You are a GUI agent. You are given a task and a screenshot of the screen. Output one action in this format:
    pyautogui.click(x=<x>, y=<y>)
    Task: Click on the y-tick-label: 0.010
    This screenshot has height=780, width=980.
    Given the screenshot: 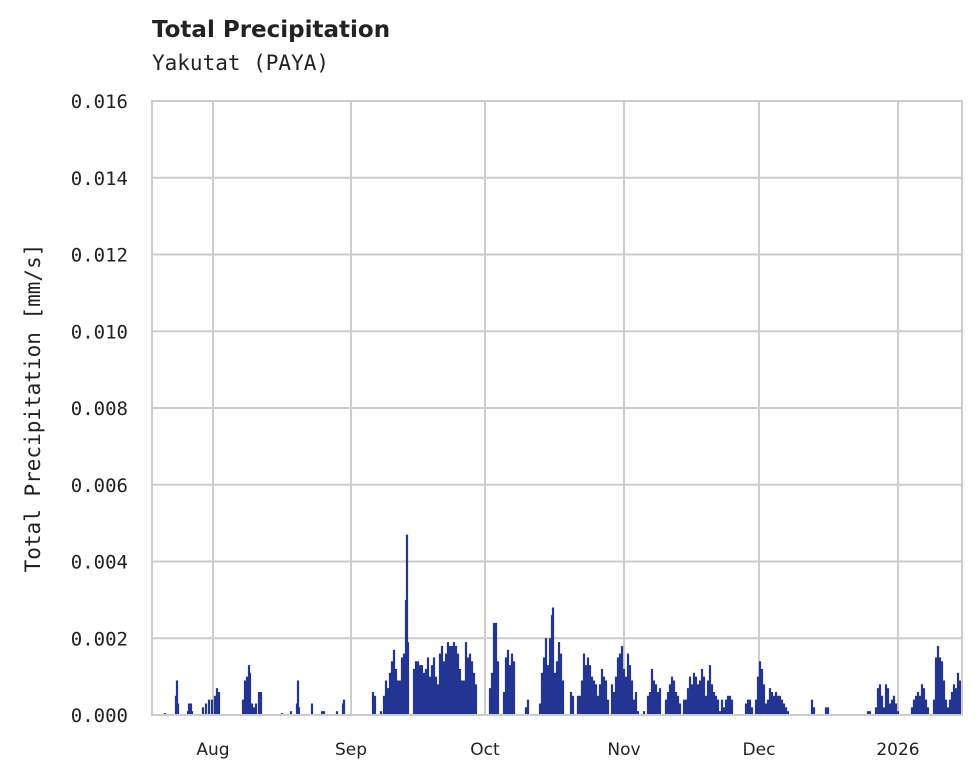 What is the action you would take?
    pyautogui.click(x=99, y=332)
    